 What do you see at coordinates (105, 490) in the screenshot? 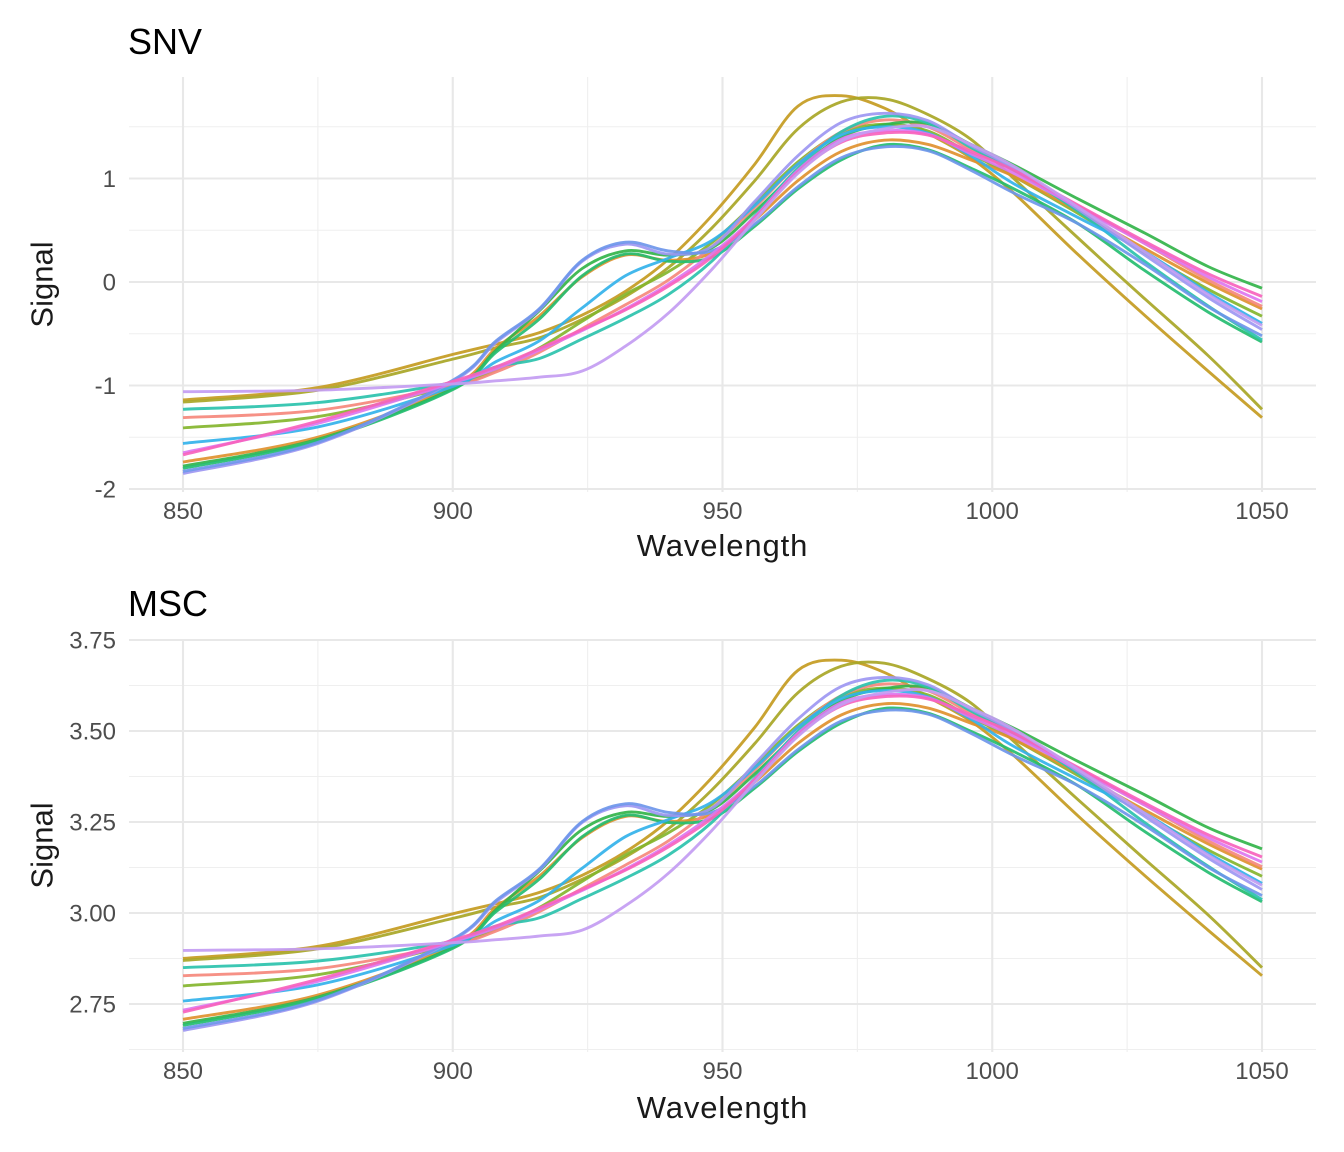
I see `svg-text: -2` at bounding box center [105, 490].